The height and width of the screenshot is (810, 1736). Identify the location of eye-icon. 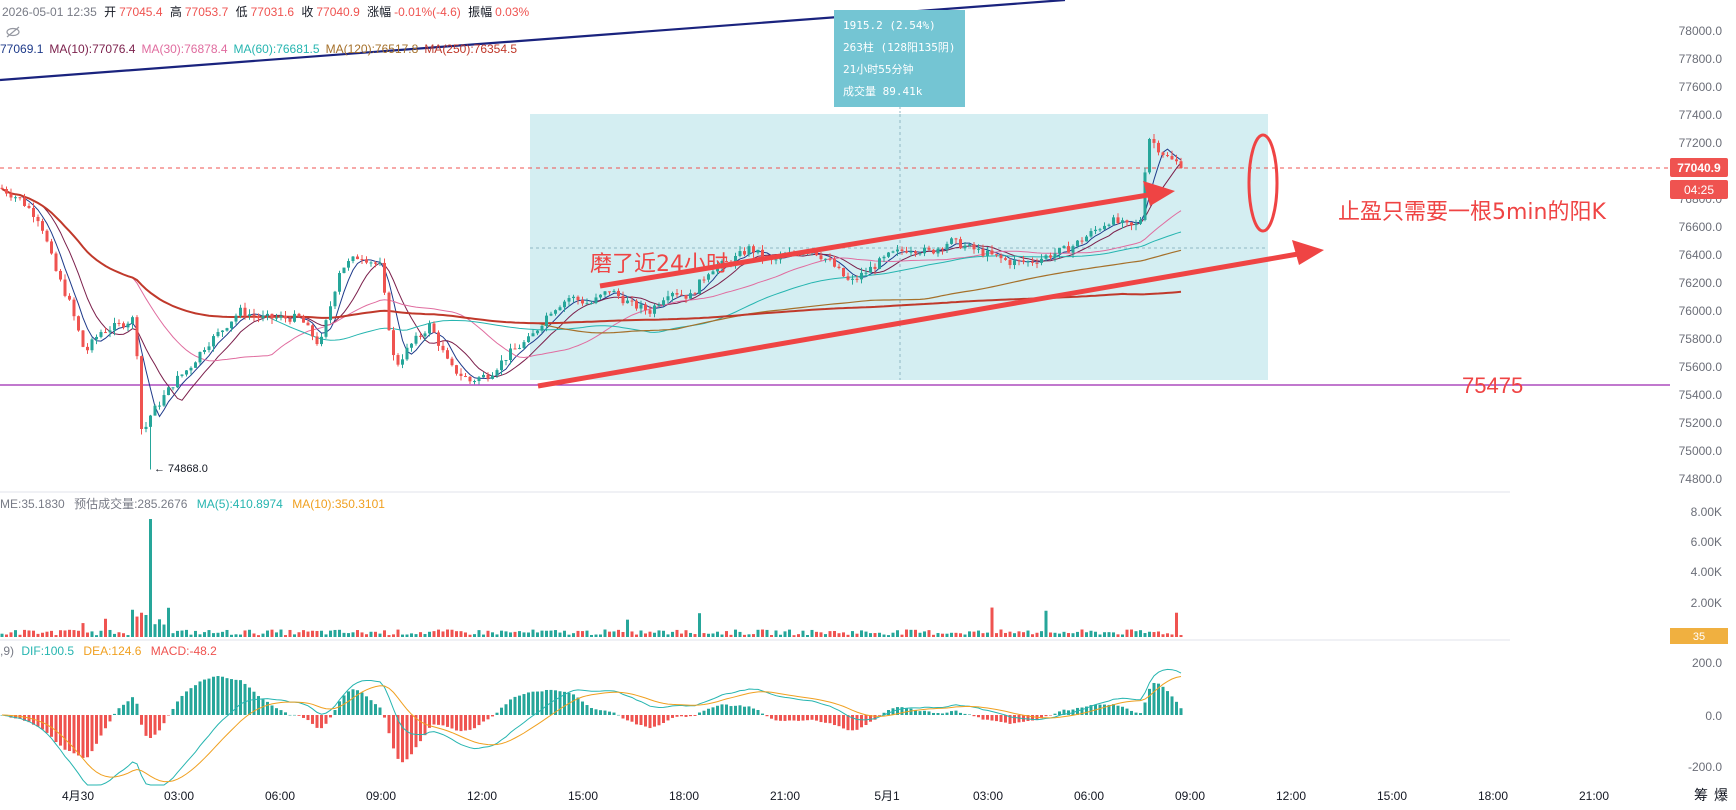
(13, 32).